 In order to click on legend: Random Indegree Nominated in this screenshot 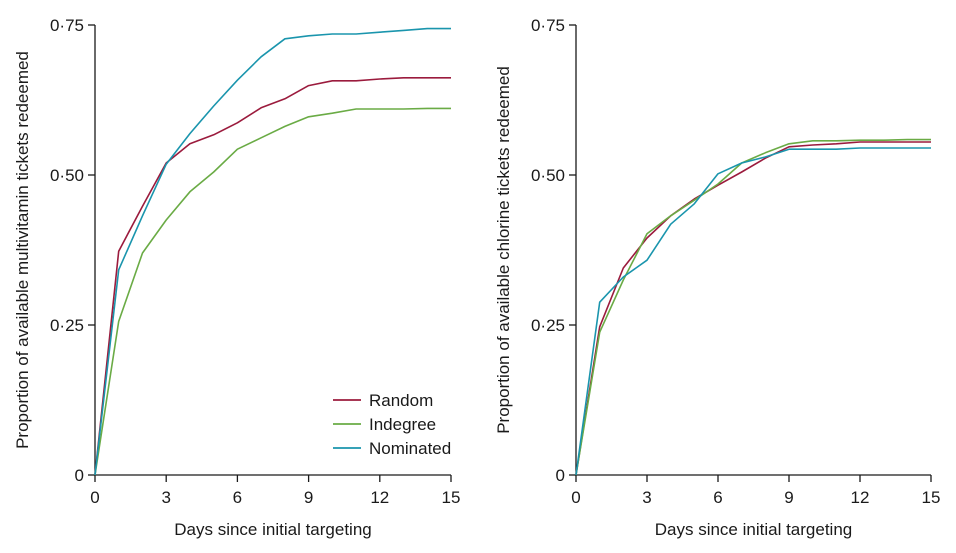, I will do `click(392, 424)`.